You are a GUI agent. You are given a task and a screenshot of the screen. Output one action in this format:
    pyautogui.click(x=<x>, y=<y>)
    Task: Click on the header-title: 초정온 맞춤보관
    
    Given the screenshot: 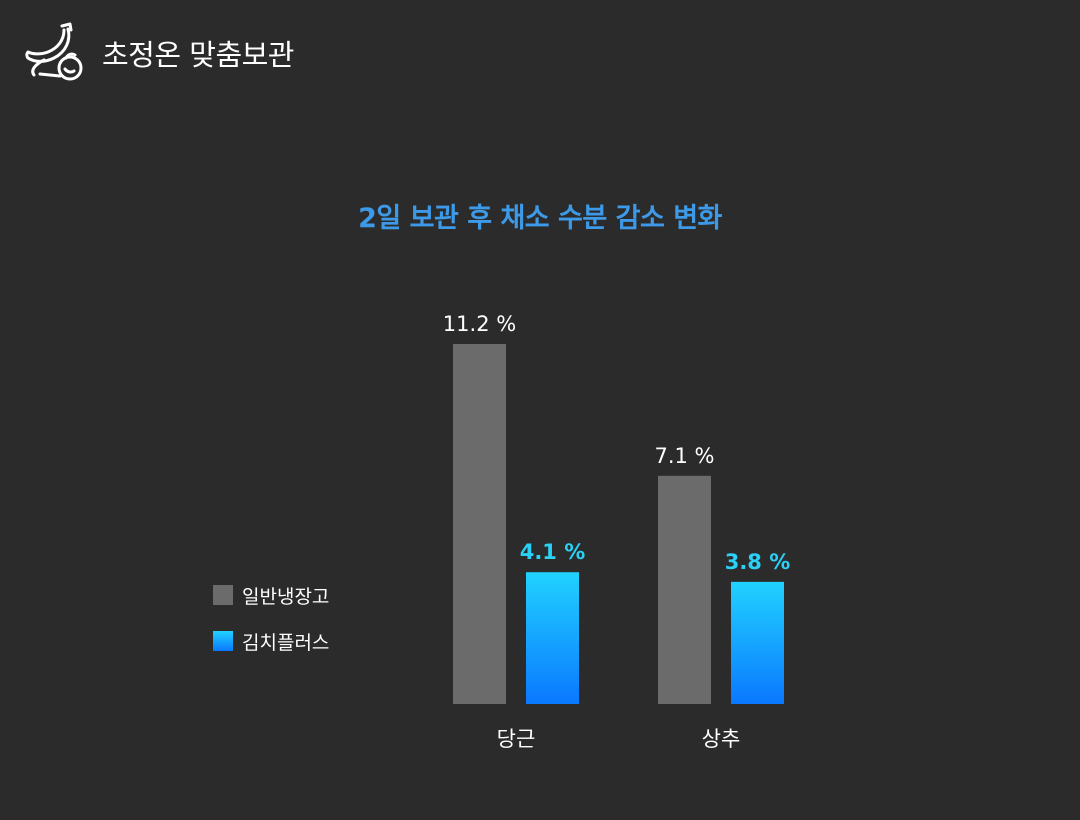 What is the action you would take?
    pyautogui.click(x=198, y=55)
    